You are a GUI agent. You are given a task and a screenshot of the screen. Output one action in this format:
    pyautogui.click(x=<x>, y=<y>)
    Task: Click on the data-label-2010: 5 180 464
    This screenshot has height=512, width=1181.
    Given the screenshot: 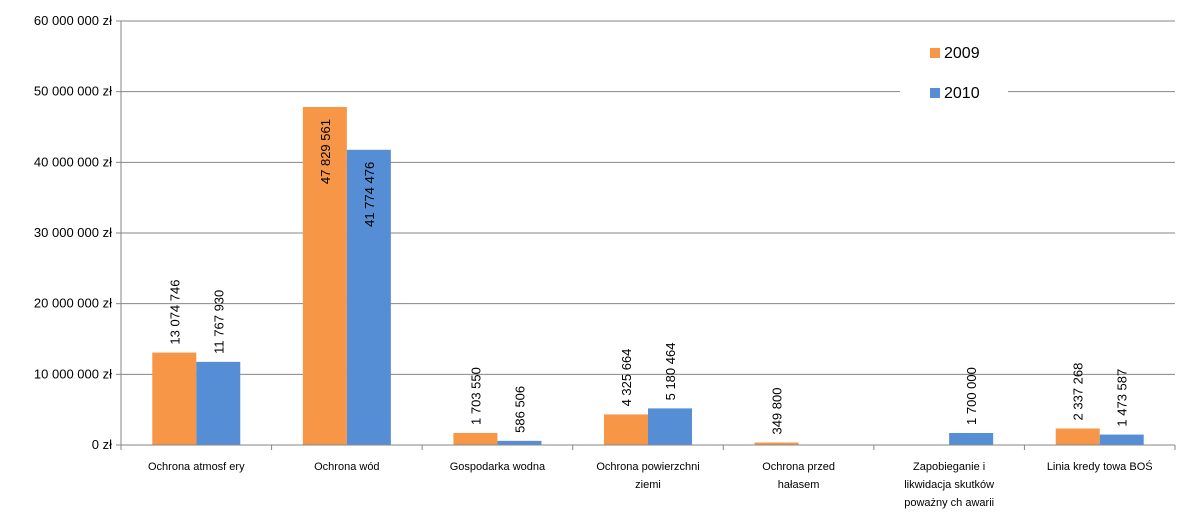 What is the action you would take?
    pyautogui.click(x=670, y=372)
    